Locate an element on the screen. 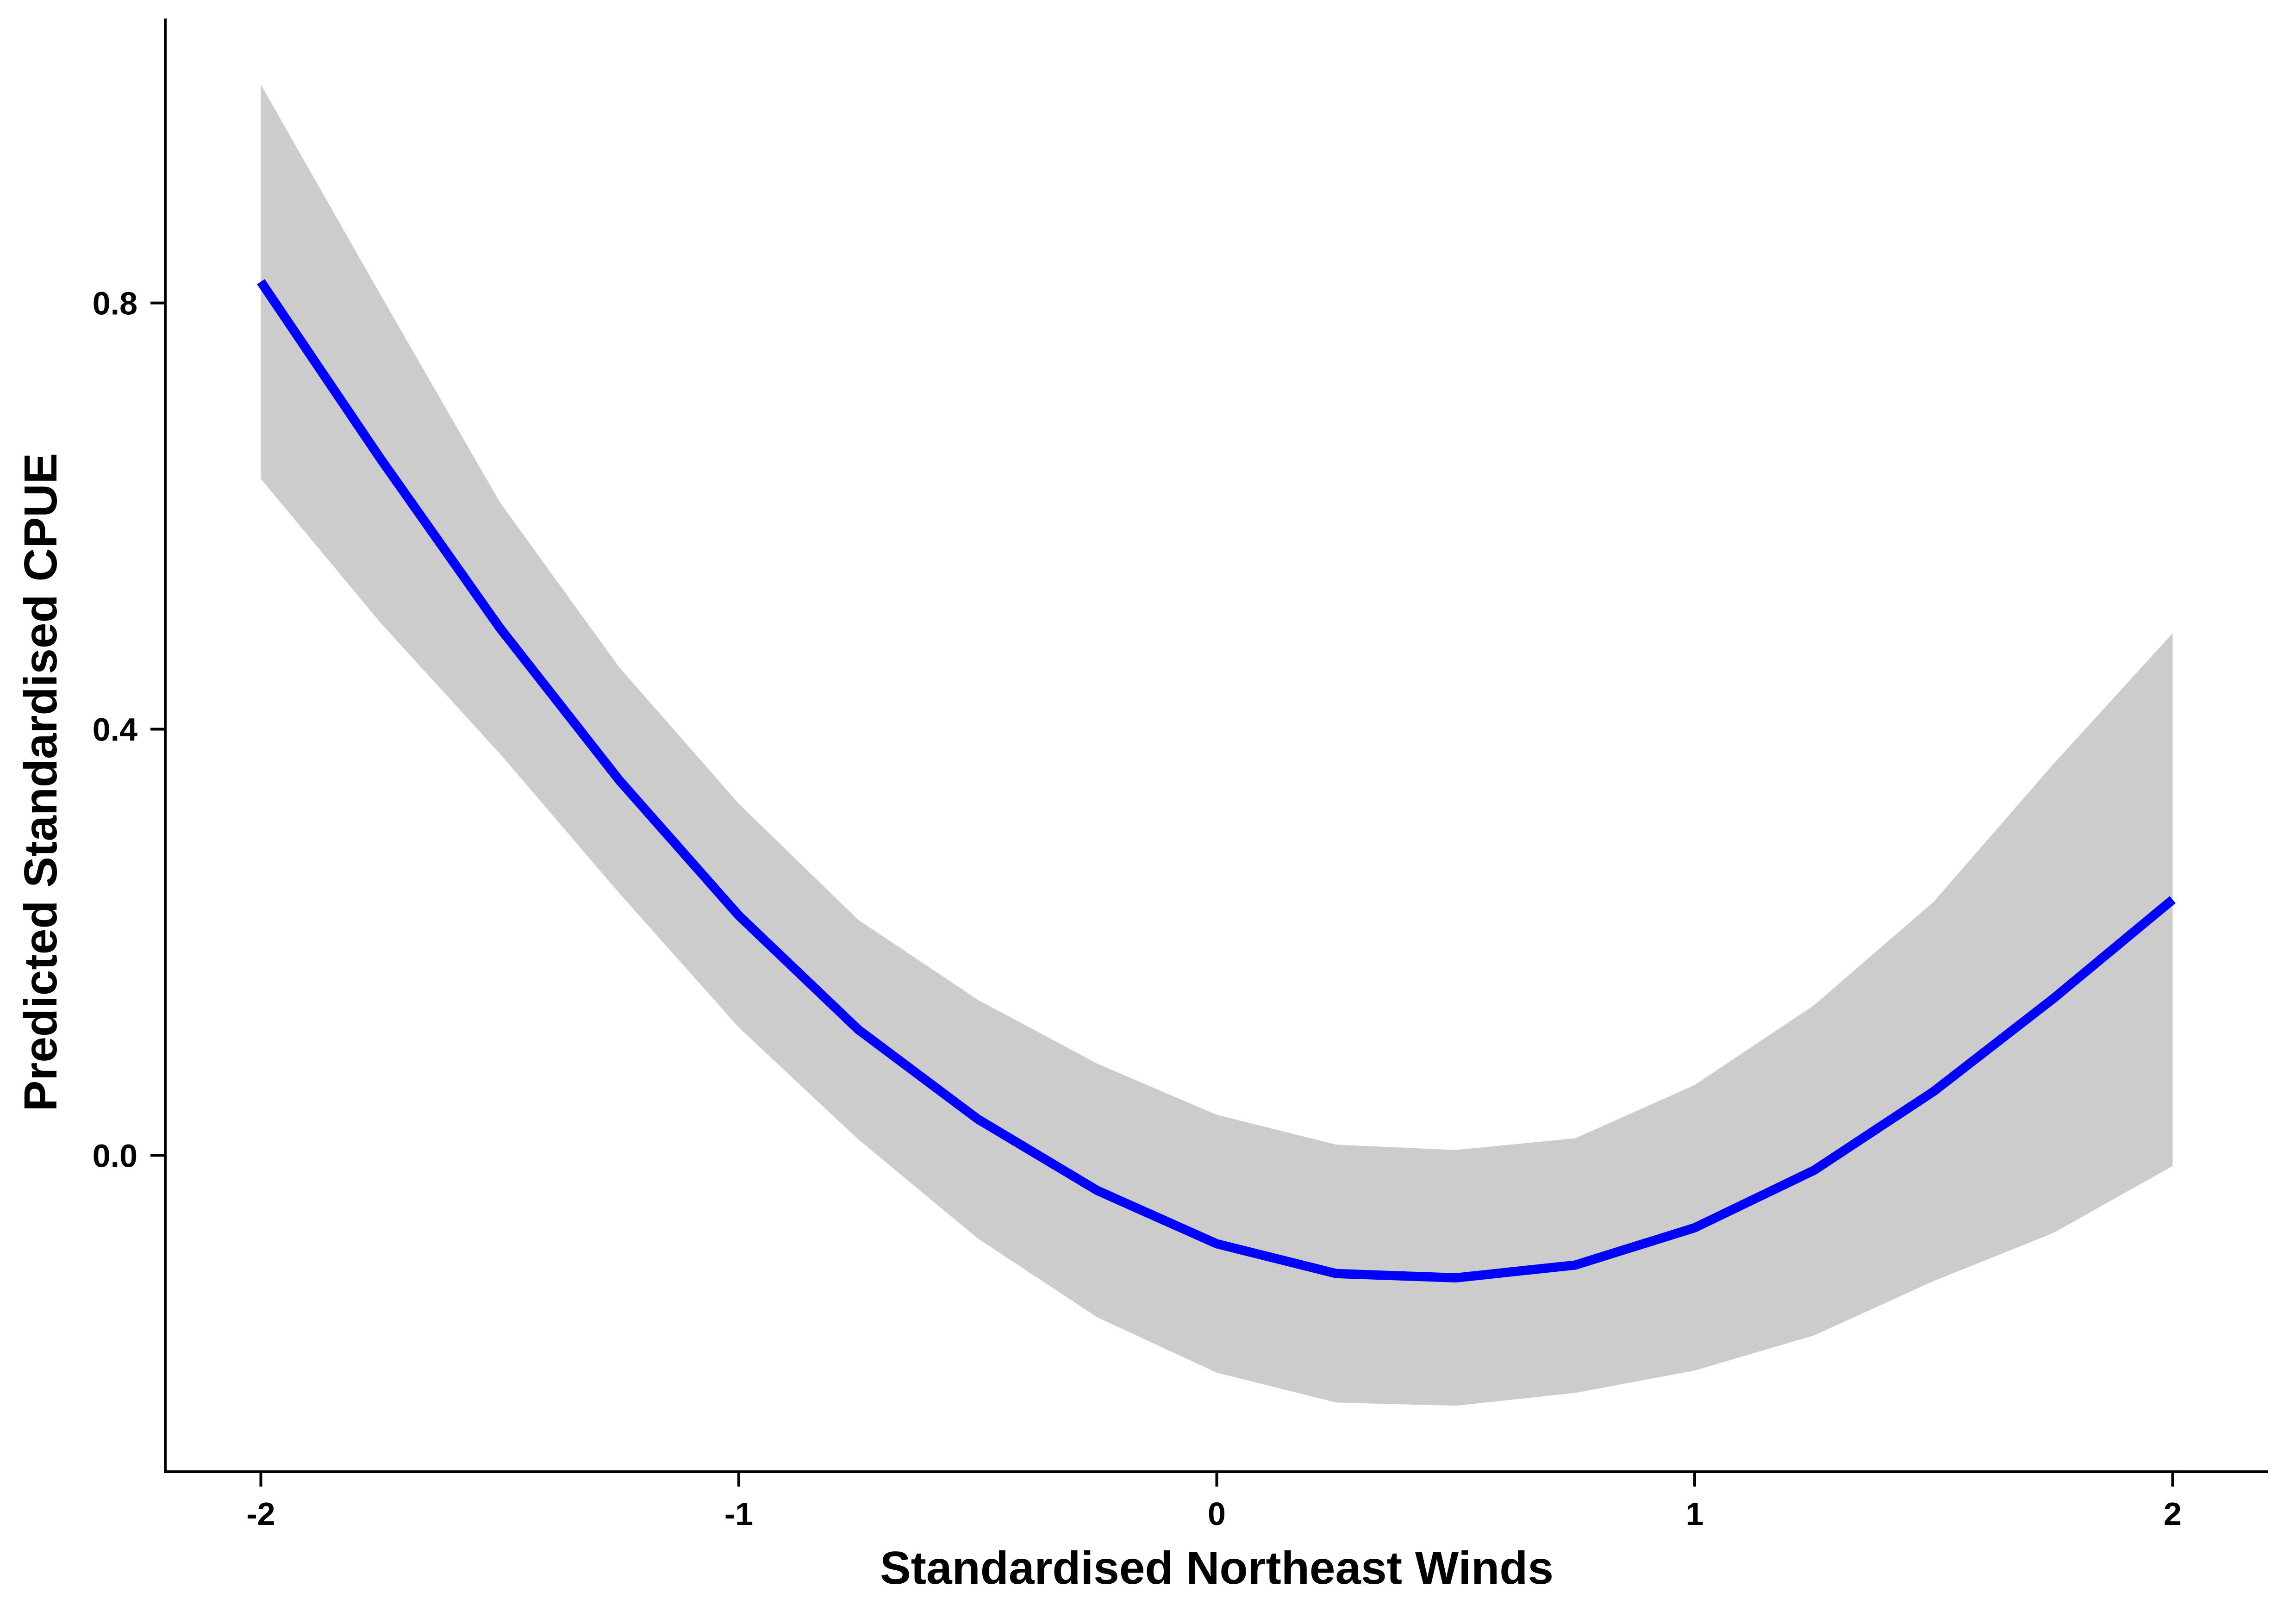 This screenshot has height=1618, width=2296. x-axis-title: Standardised Northeast Winds is located at coordinates (1217, 1568).